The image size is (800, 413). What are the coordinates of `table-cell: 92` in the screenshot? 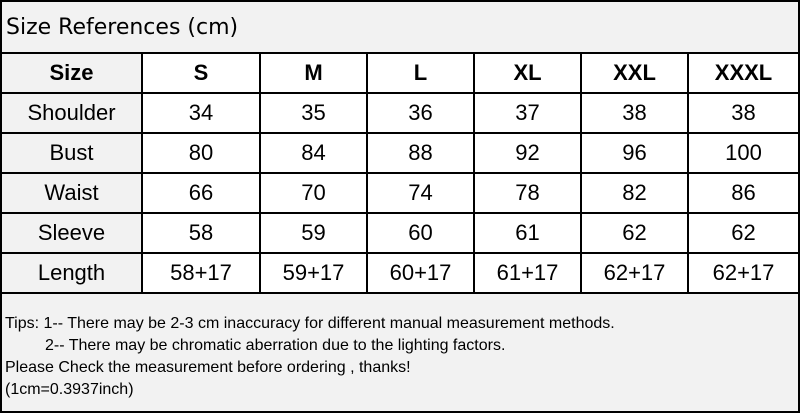 It's located at (527, 153).